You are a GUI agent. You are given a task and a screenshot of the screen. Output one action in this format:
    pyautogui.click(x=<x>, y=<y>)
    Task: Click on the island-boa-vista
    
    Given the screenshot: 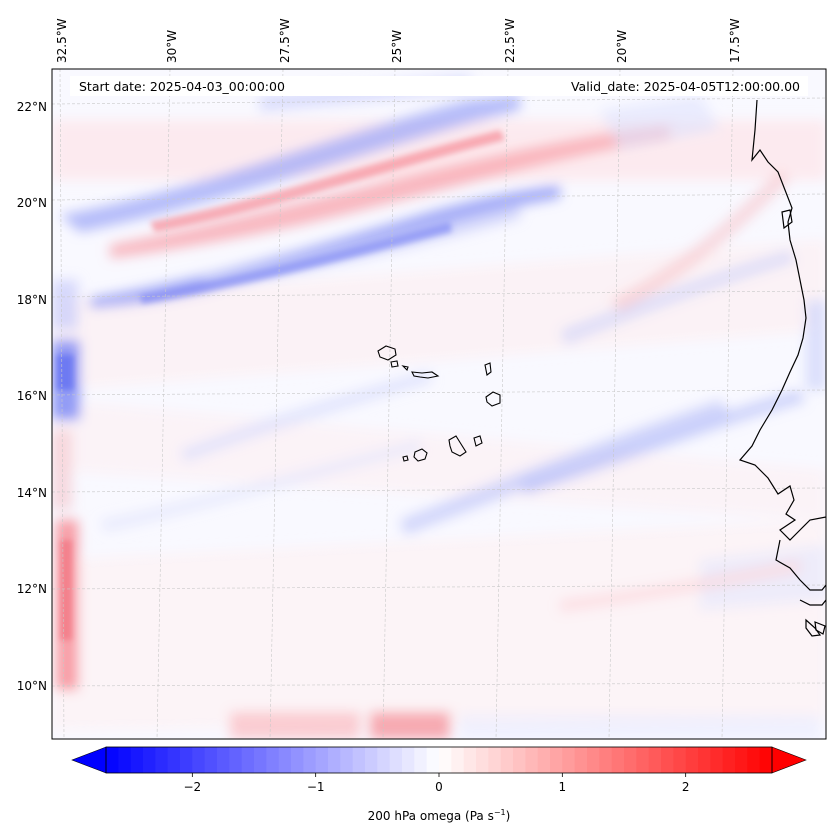 What is the action you would take?
    pyautogui.click(x=493, y=399)
    